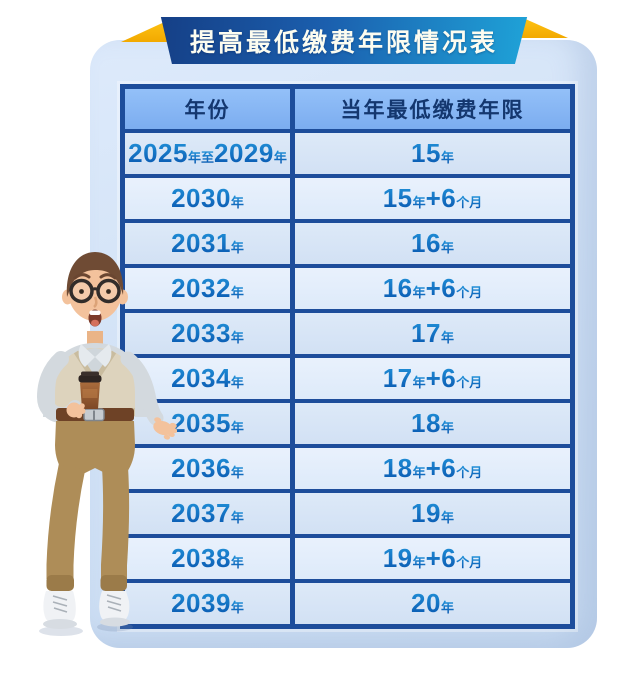 The height and width of the screenshot is (678, 620). I want to click on glasses-bridge, so click(95, 289).